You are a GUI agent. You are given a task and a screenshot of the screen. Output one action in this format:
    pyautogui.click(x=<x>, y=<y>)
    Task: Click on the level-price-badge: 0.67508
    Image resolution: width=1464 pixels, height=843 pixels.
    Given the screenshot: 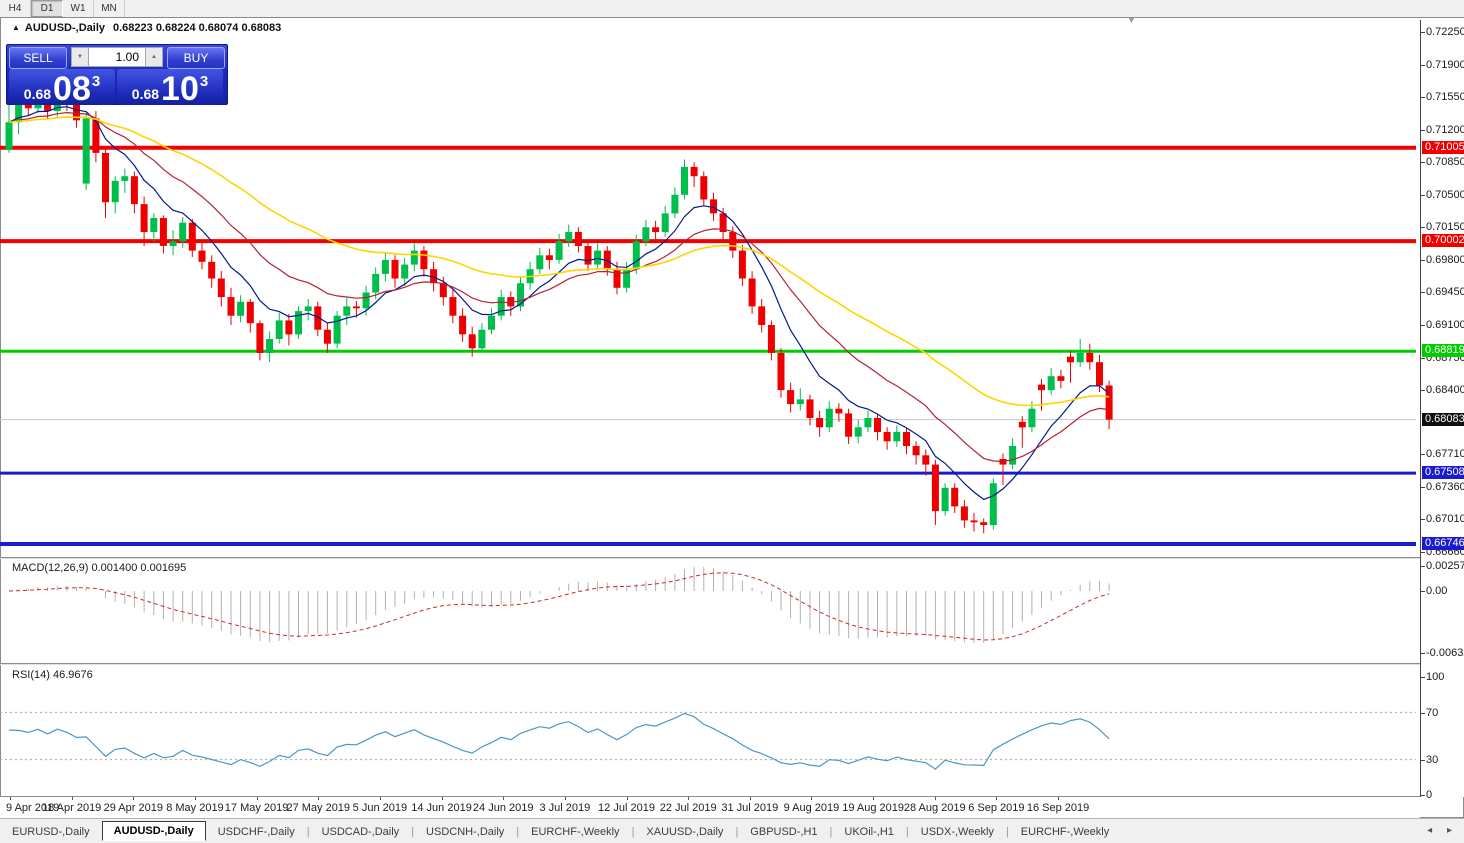 What is the action you would take?
    pyautogui.click(x=1443, y=473)
    